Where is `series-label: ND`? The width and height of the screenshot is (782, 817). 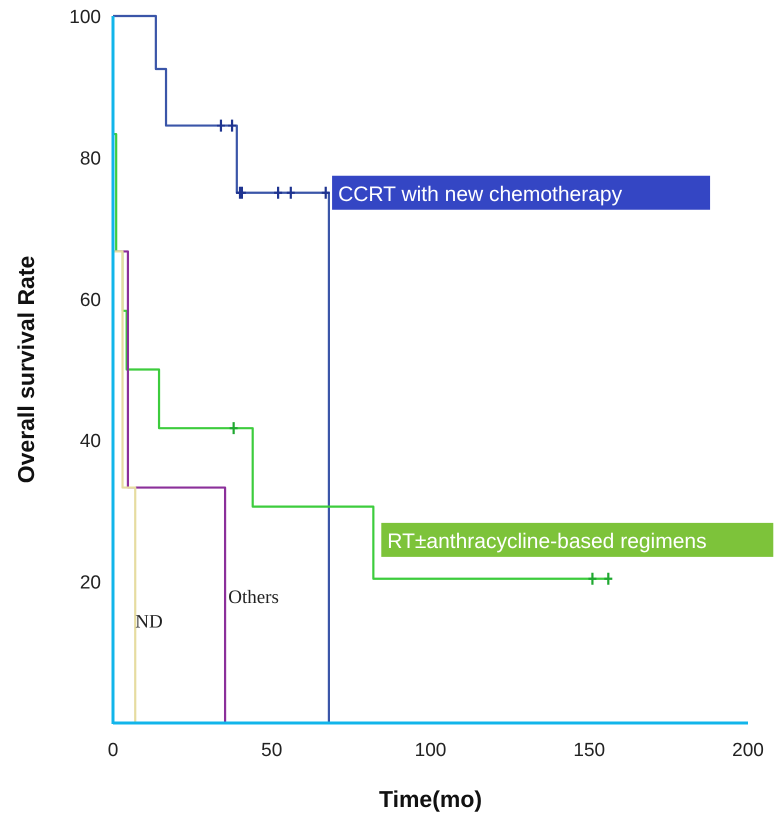
series-label: ND is located at coordinates (149, 622).